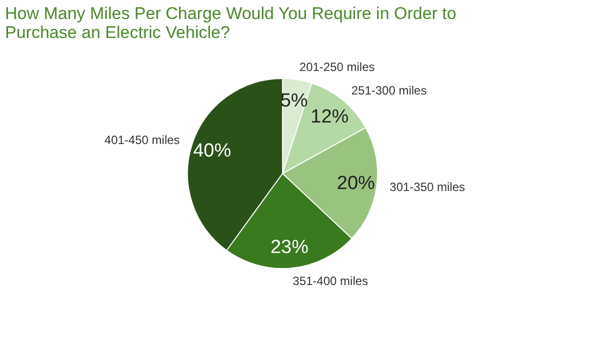  Describe the element at coordinates (289, 247) in the screenshot. I see `data-label: 23%` at that location.